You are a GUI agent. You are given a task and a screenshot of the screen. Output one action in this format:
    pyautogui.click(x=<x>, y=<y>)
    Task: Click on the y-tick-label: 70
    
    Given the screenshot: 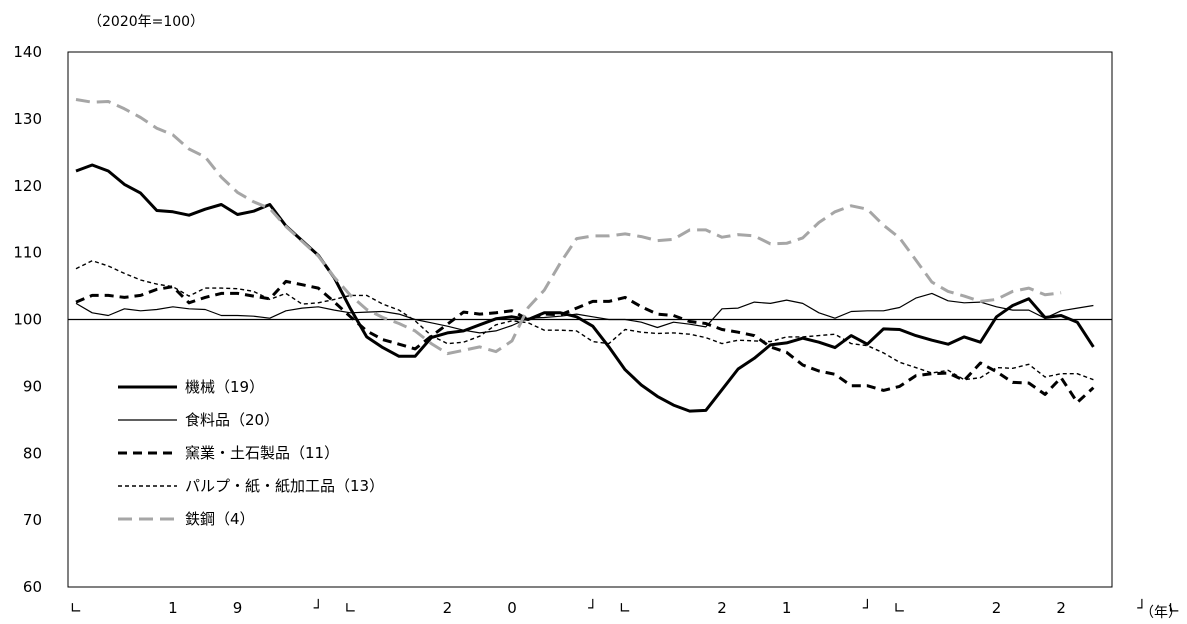 What is the action you would take?
    pyautogui.click(x=32, y=520)
    